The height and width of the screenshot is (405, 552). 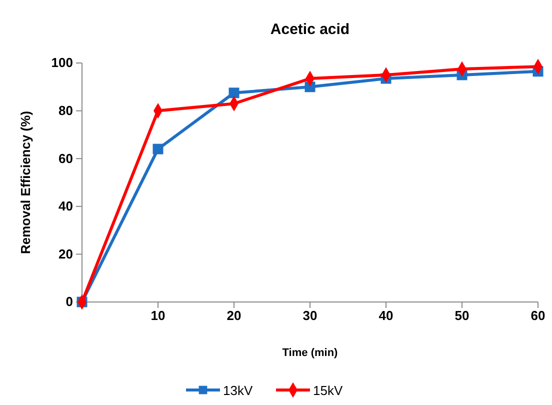 What do you see at coordinates (238, 390) in the screenshot?
I see `legend-label: 13kV` at bounding box center [238, 390].